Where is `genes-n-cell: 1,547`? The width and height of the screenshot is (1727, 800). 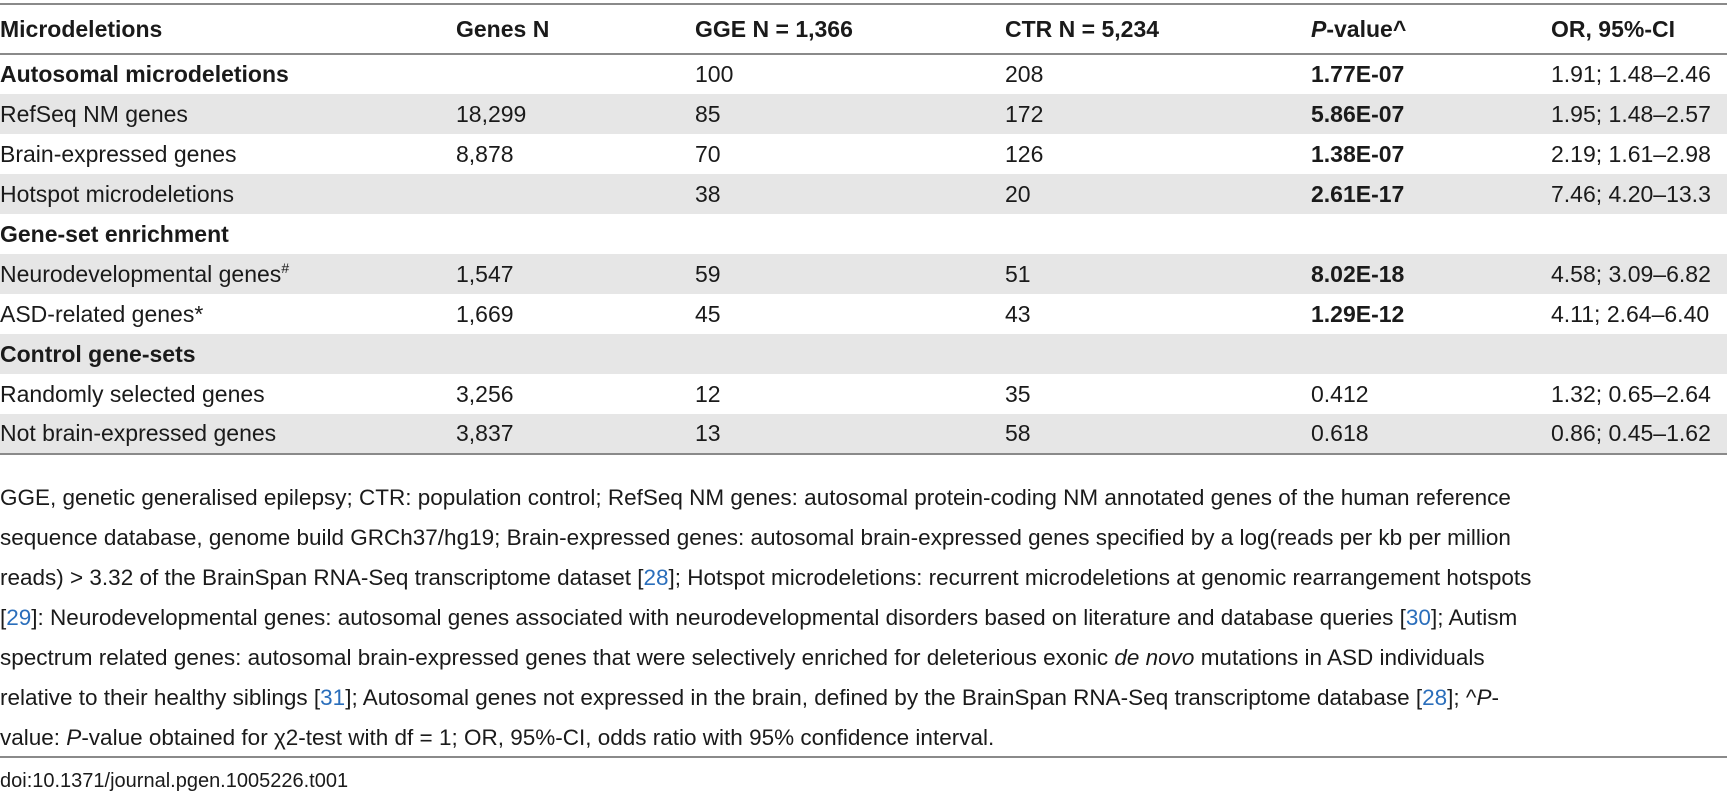 genes-n-cell: 1,547 is located at coordinates (575, 274).